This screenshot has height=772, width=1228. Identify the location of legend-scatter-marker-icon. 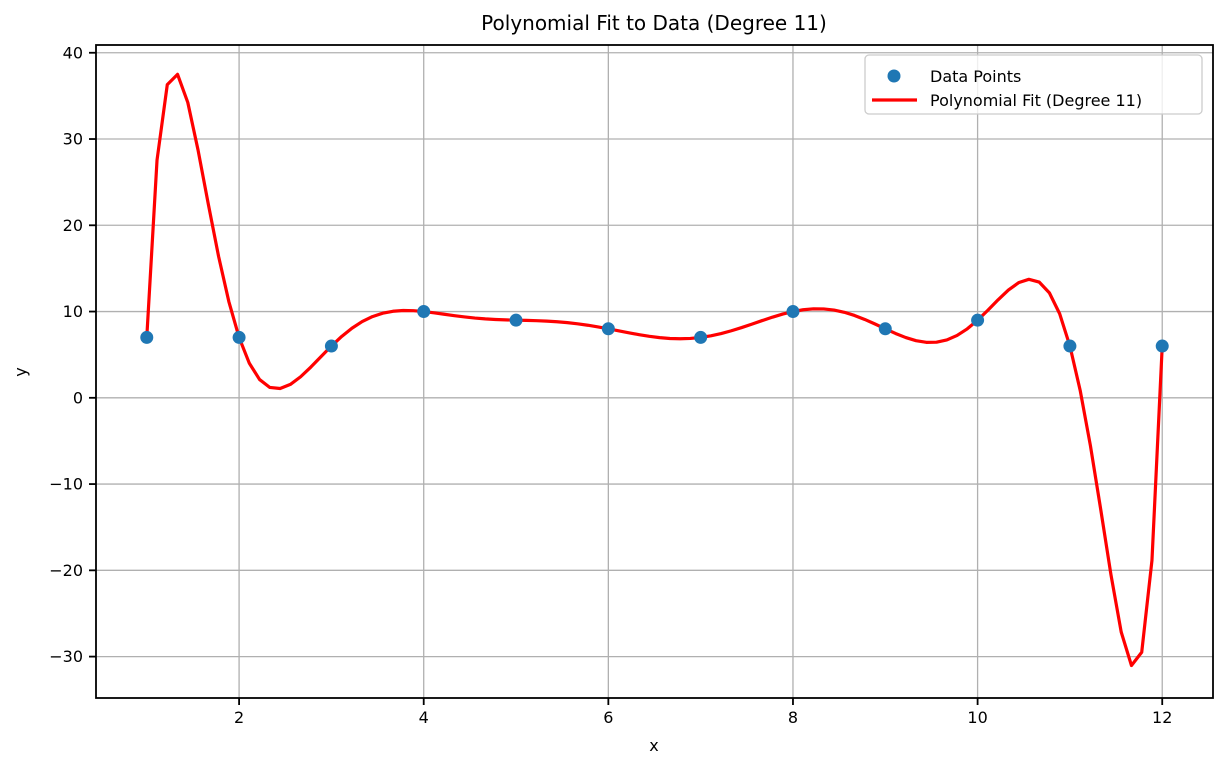
(894, 76).